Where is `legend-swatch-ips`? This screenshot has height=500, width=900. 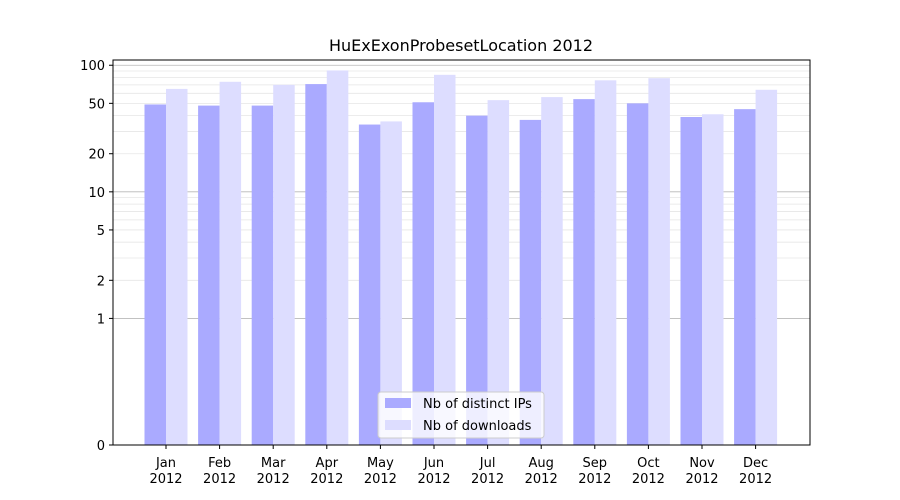 legend-swatch-ips is located at coordinates (398, 403).